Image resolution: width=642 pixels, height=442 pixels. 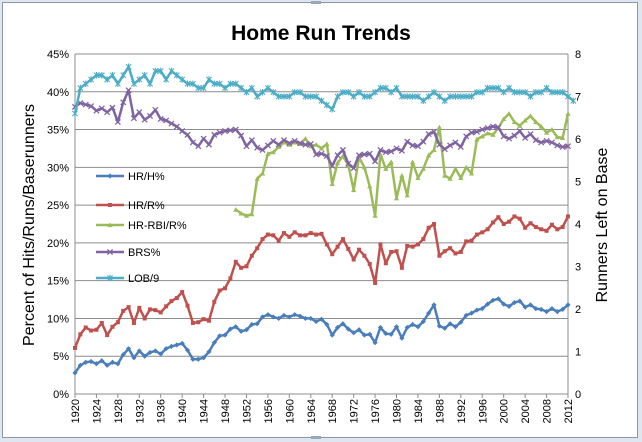 I want to click on y-tick-label: 40%, so click(x=58, y=93).